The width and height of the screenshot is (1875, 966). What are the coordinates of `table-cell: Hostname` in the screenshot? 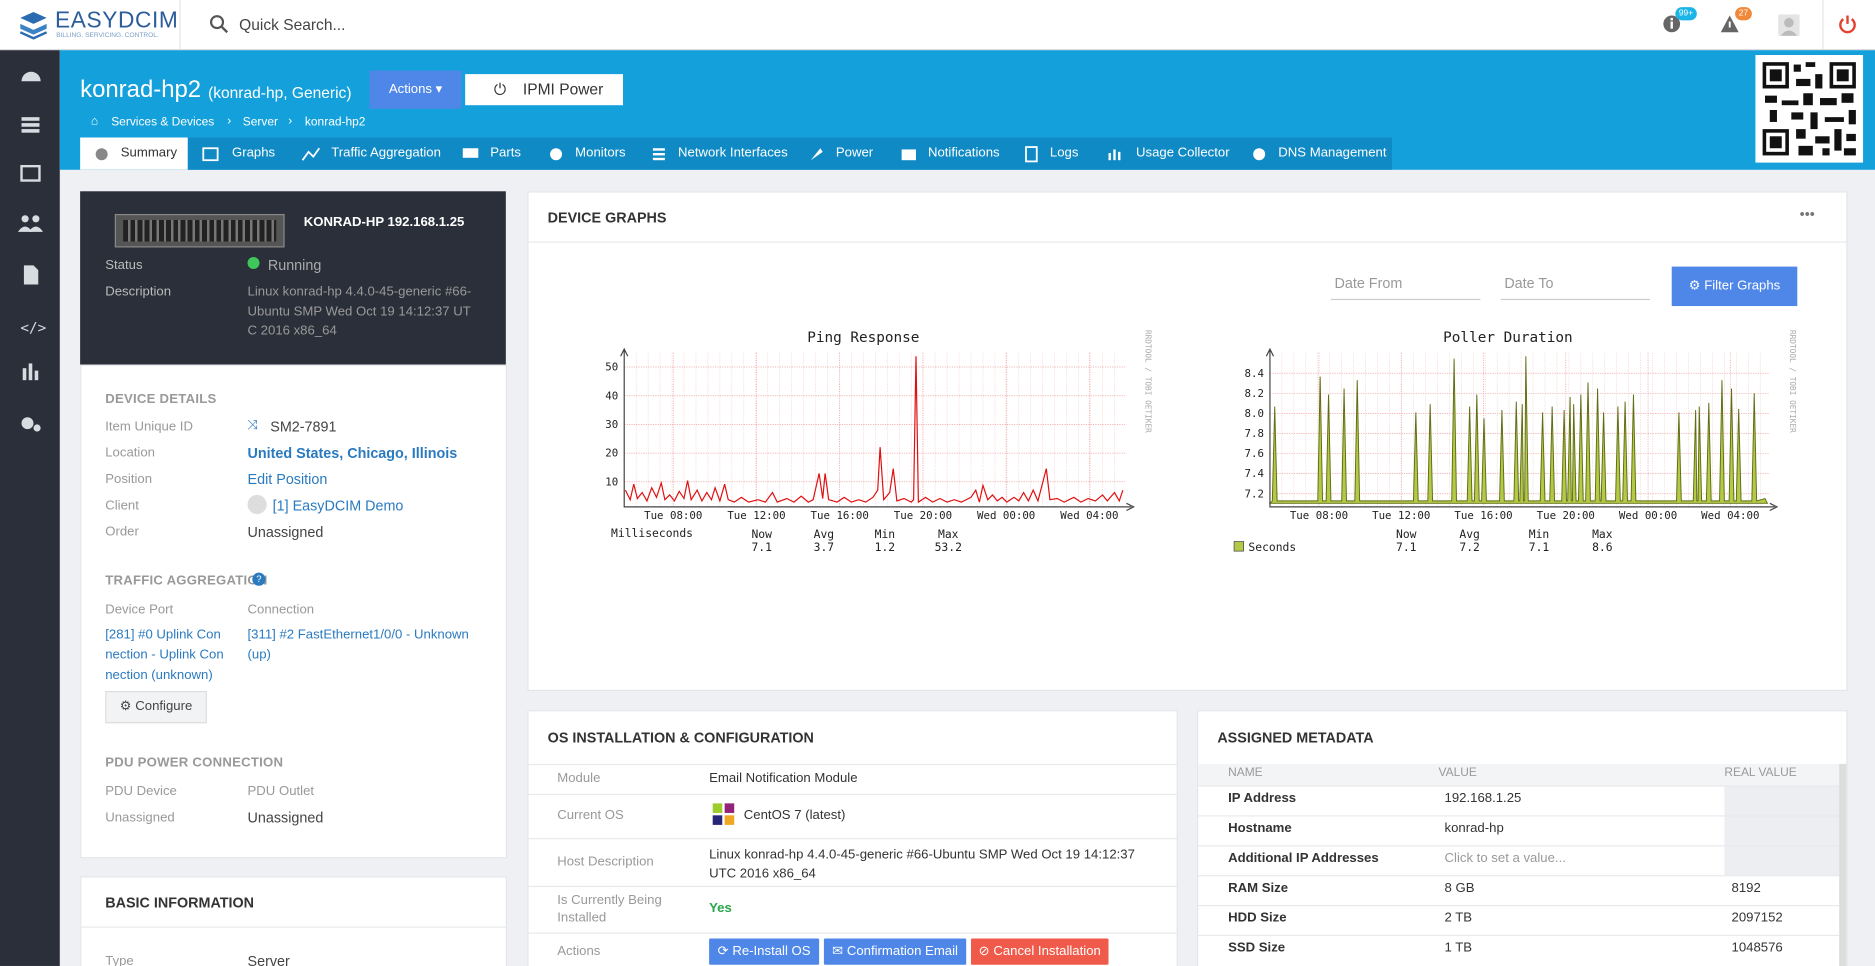 It's located at (1260, 828).